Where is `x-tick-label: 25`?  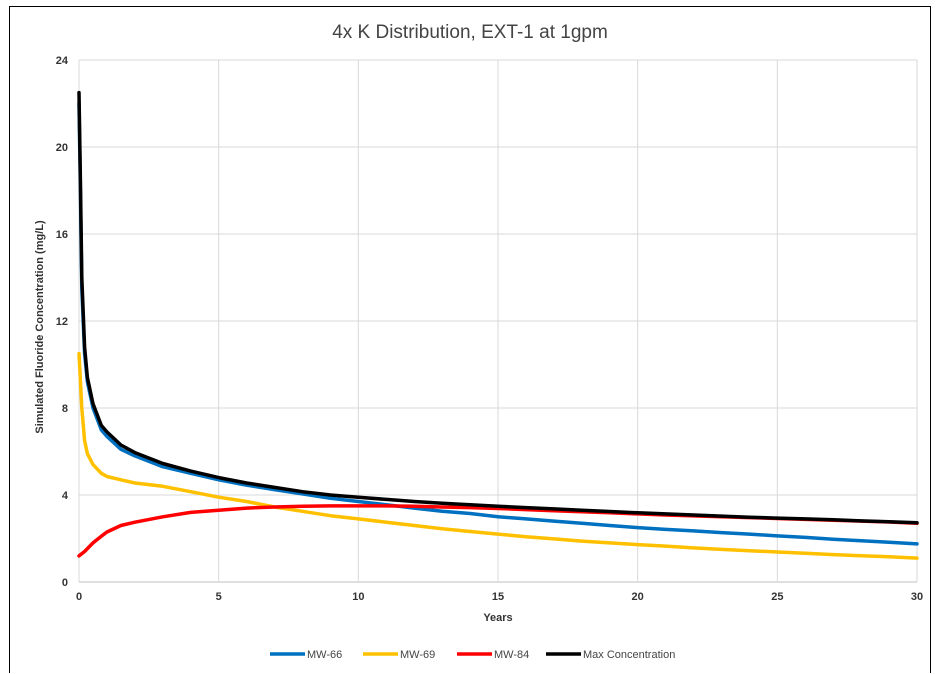
x-tick-label: 25 is located at coordinates (777, 597).